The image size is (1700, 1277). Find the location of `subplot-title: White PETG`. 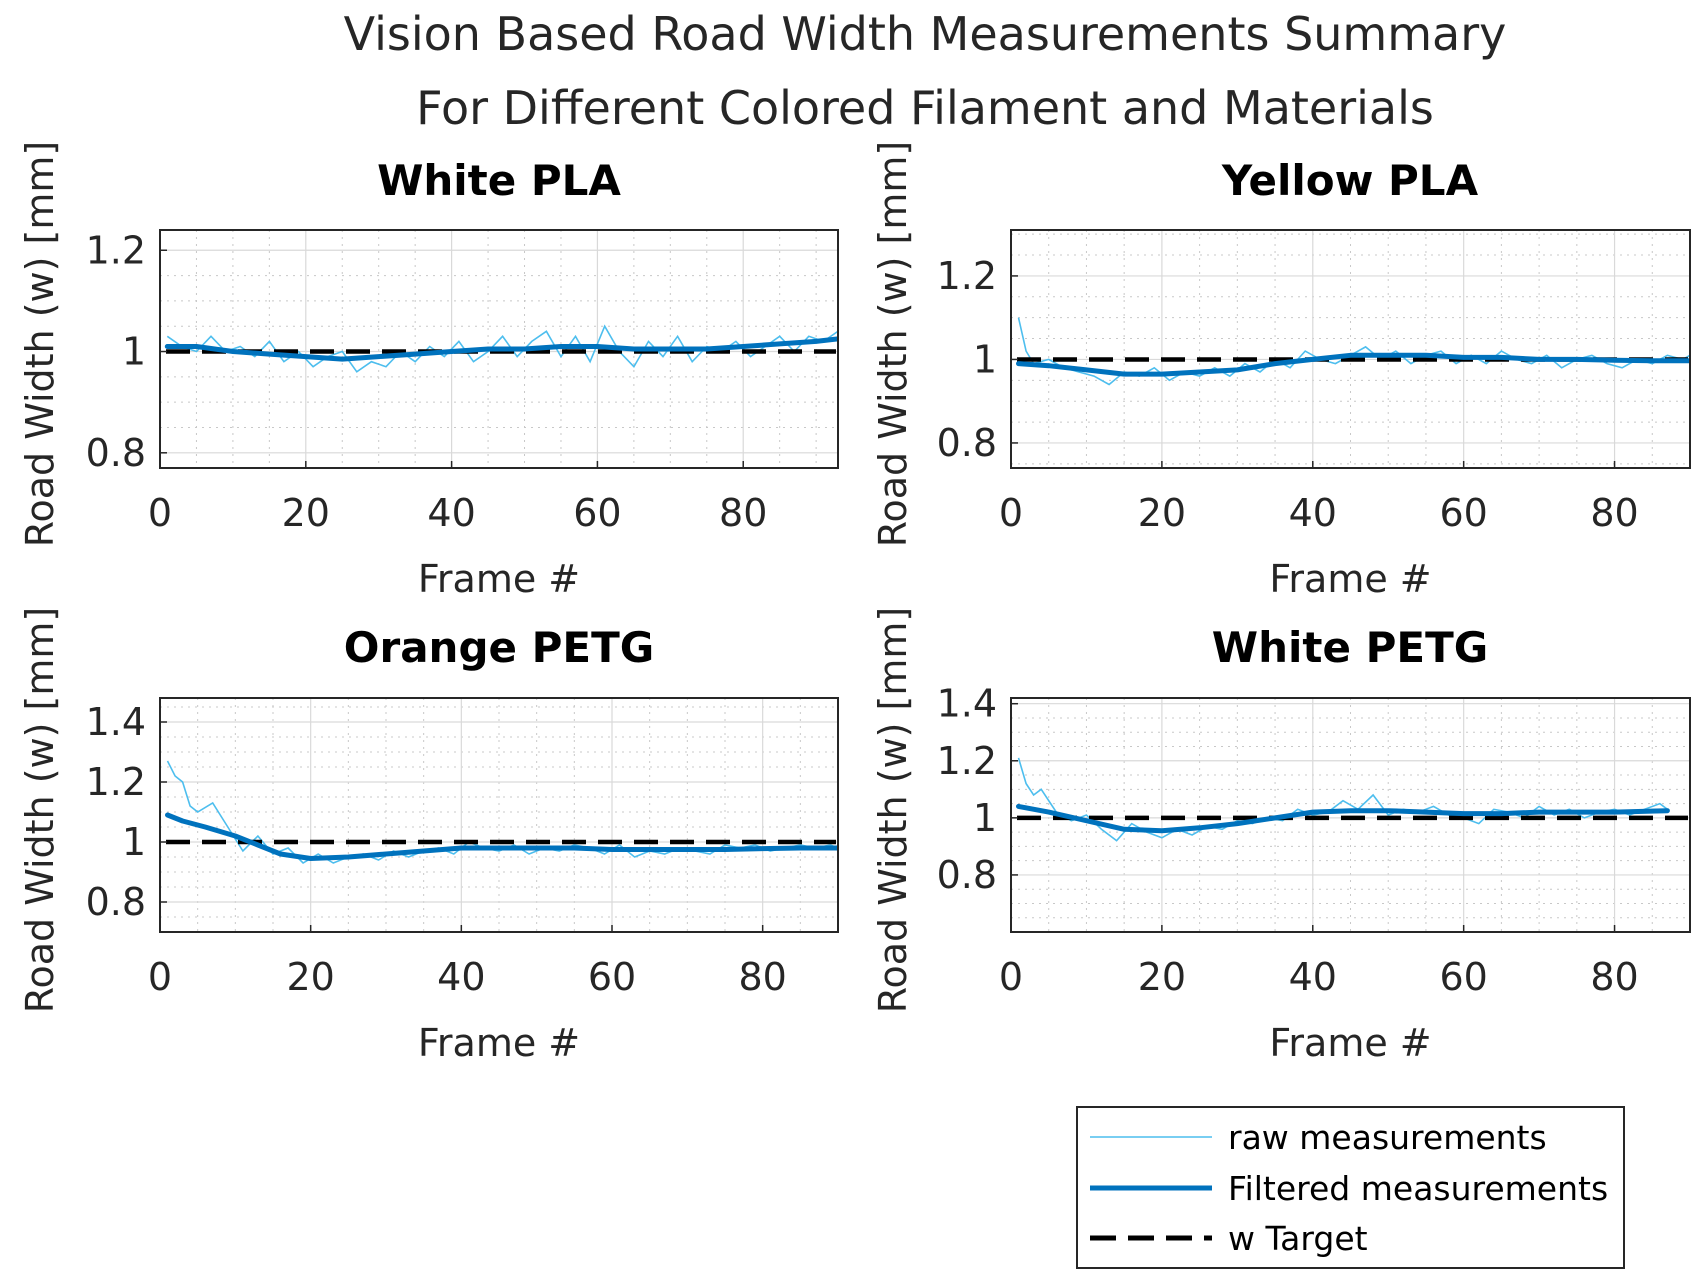

subplot-title: White PETG is located at coordinates (1350, 647).